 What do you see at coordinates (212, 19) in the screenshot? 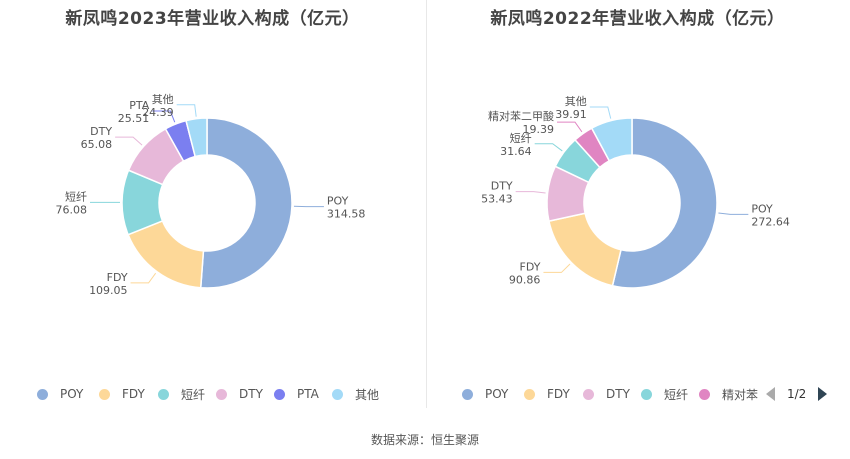
I see `chart-2023-title: 新凤鸣2023年营业收入构成（亿元）` at bounding box center [212, 19].